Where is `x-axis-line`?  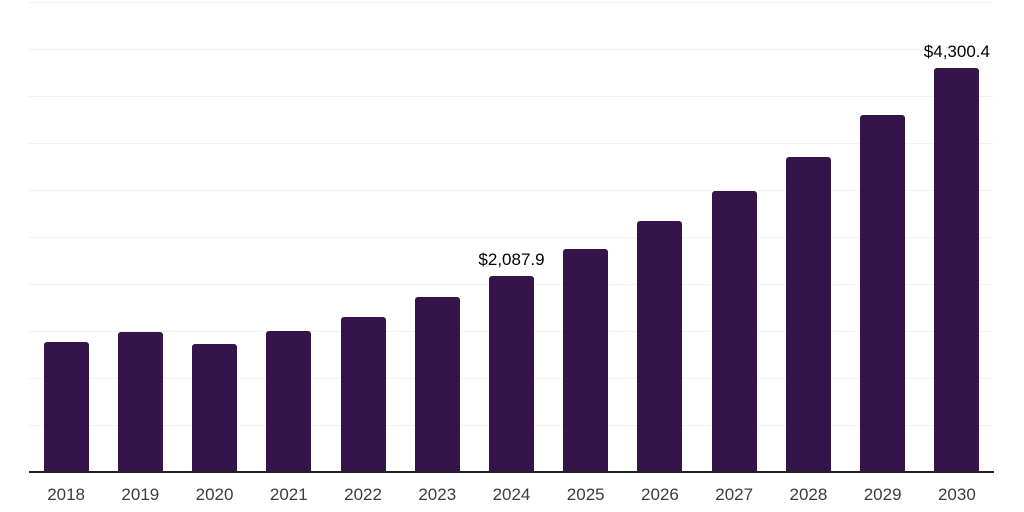 x-axis-line is located at coordinates (511, 472).